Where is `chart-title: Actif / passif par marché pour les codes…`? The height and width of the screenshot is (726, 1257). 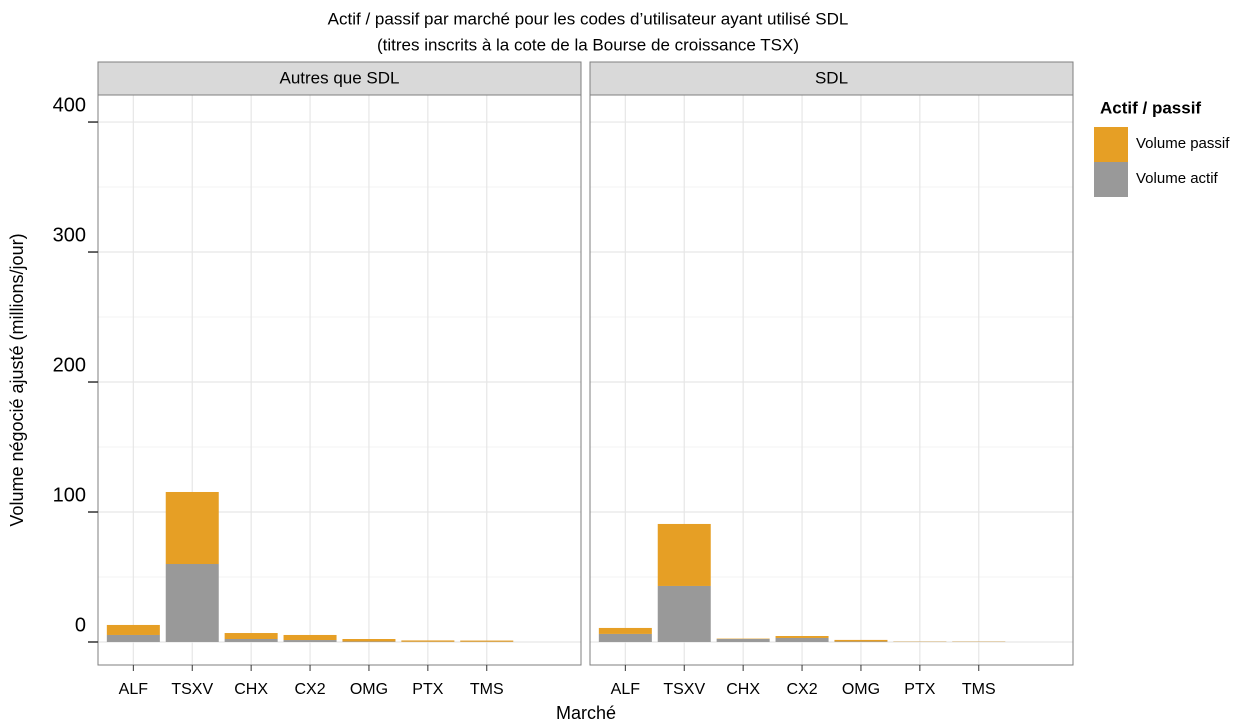 chart-title: Actif / passif par marché pour les codes… is located at coordinates (588, 18).